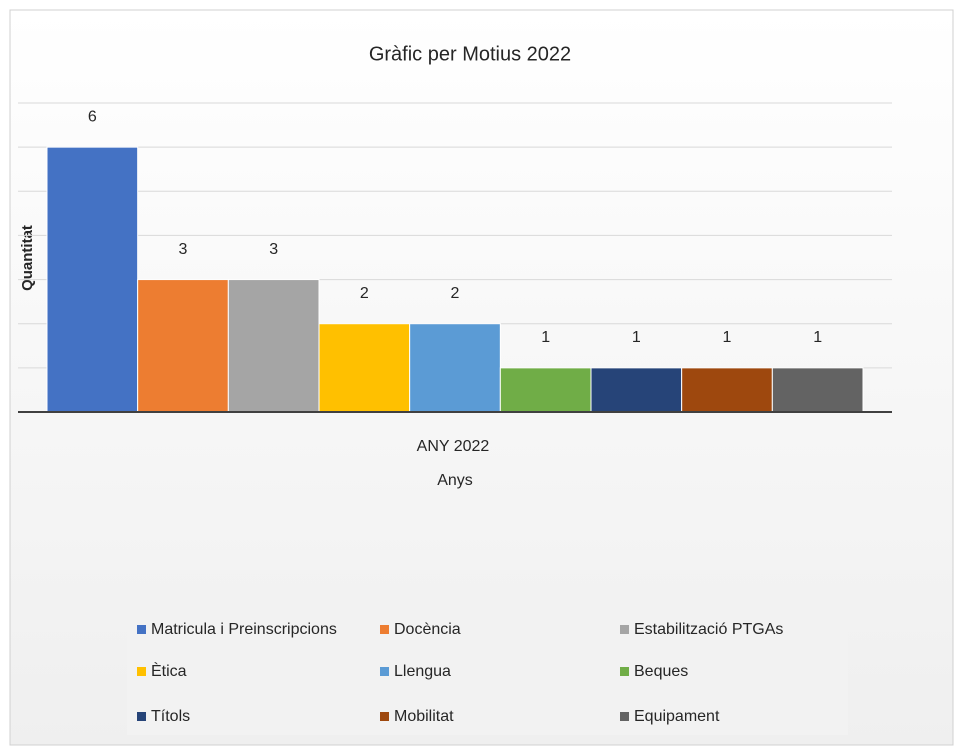  I want to click on legend-label: Docència, so click(427, 629).